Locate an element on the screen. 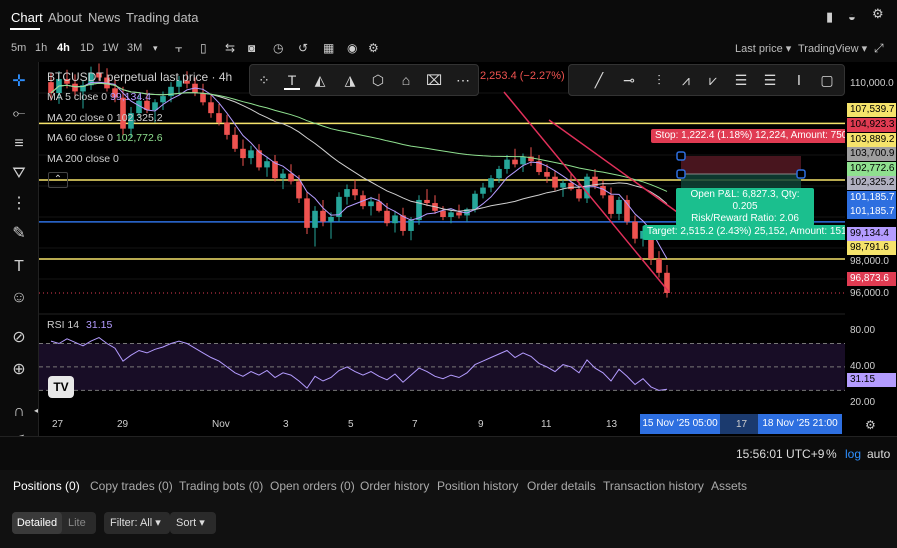  handle is located at coordinates (801, 174).